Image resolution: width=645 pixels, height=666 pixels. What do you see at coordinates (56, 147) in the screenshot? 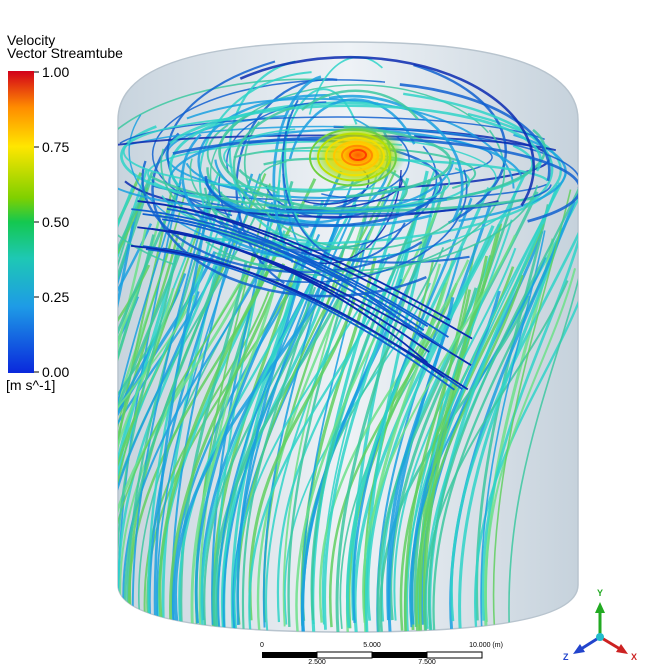
I see `legend-tick-label: 0.75` at bounding box center [56, 147].